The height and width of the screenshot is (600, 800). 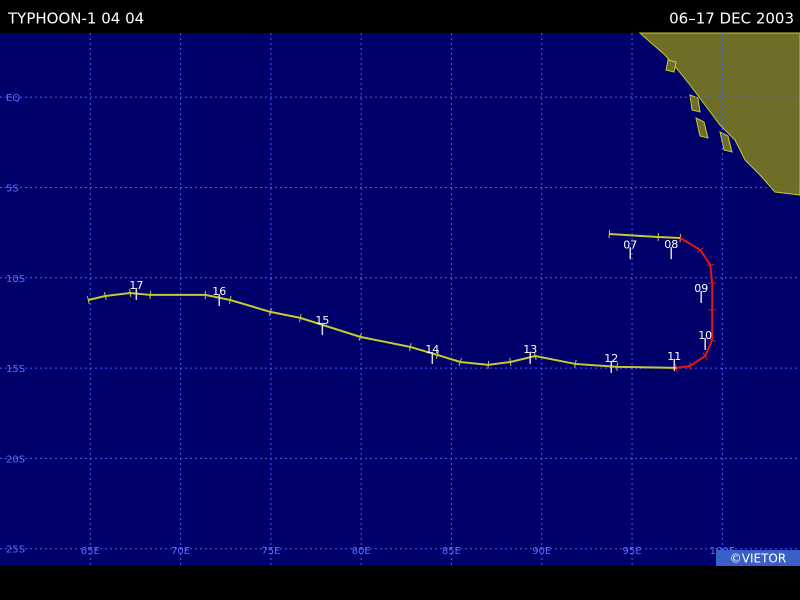 I want to click on lat-label: 5S, so click(x=12, y=188).